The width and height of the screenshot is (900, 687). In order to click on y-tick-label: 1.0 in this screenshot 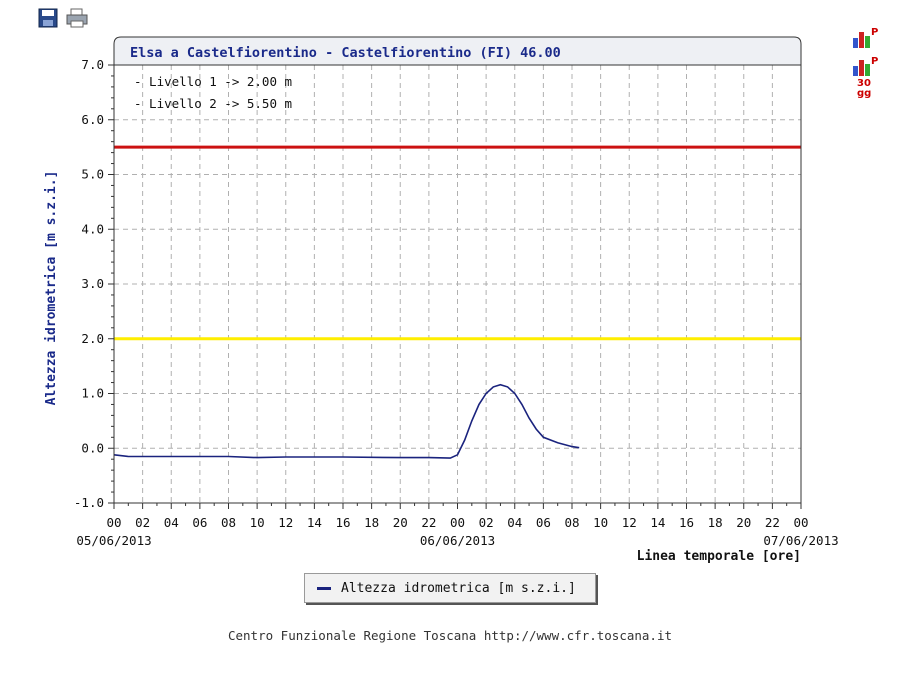, I will do `click(92, 393)`.